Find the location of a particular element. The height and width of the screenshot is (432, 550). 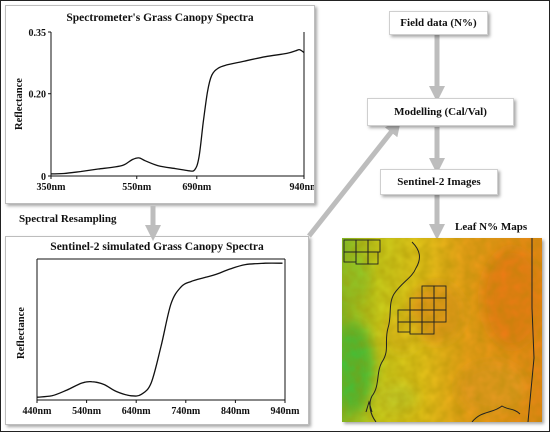

map-right-boundary is located at coordinates (531, 330).